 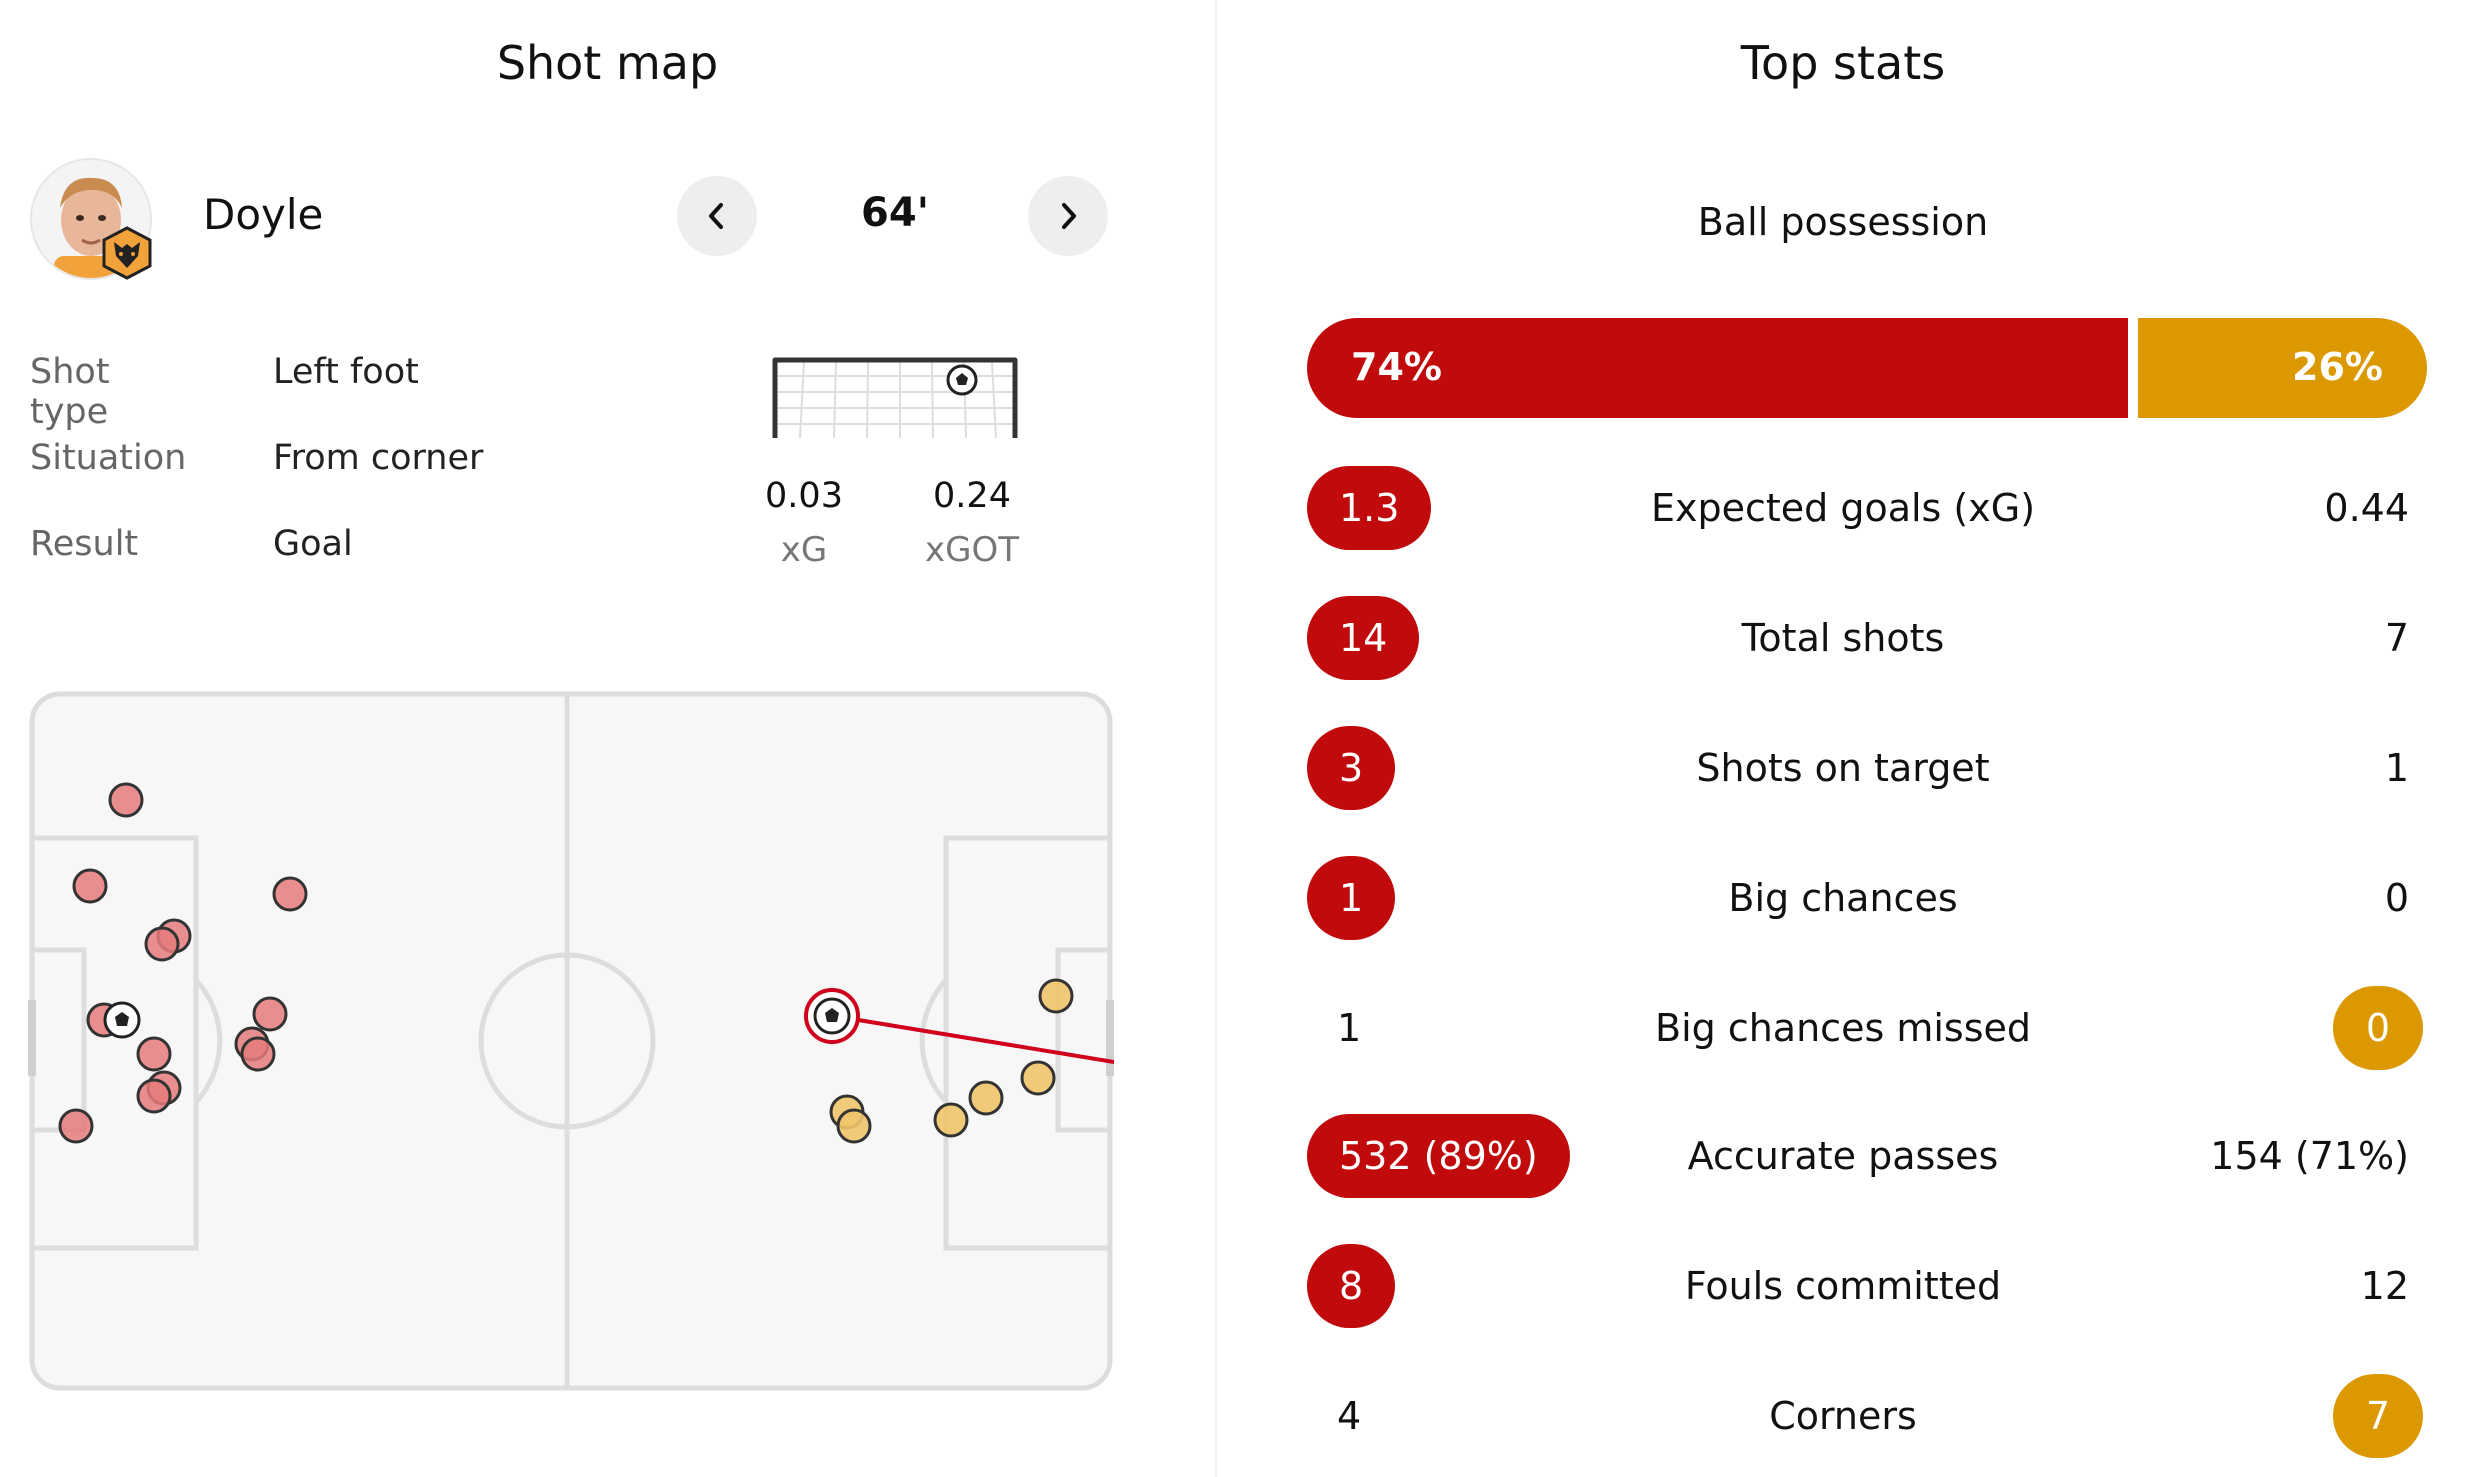 What do you see at coordinates (1717, 368) in the screenshot?
I see `possession-home: 74%` at bounding box center [1717, 368].